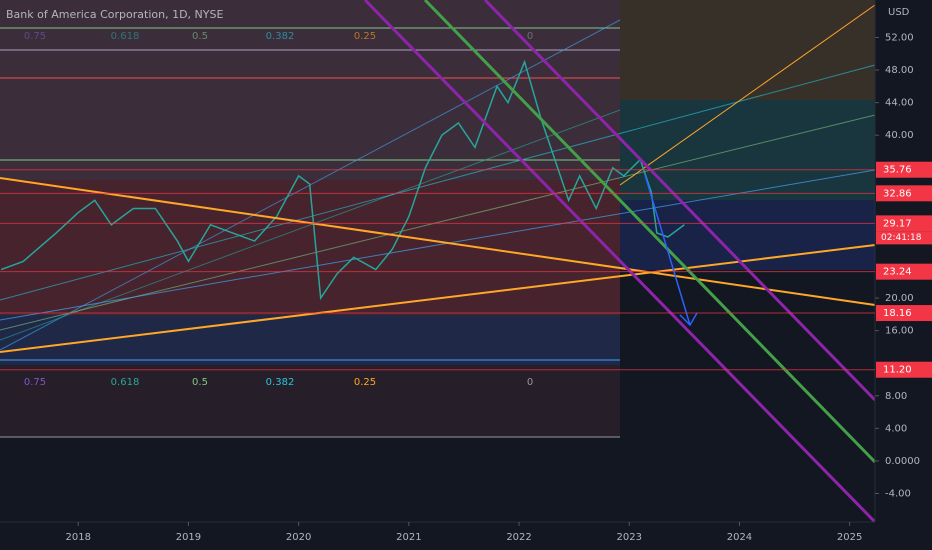 Image resolution: width=932 pixels, height=550 pixels. I want to click on x-tick-label: 2019, so click(188, 537).